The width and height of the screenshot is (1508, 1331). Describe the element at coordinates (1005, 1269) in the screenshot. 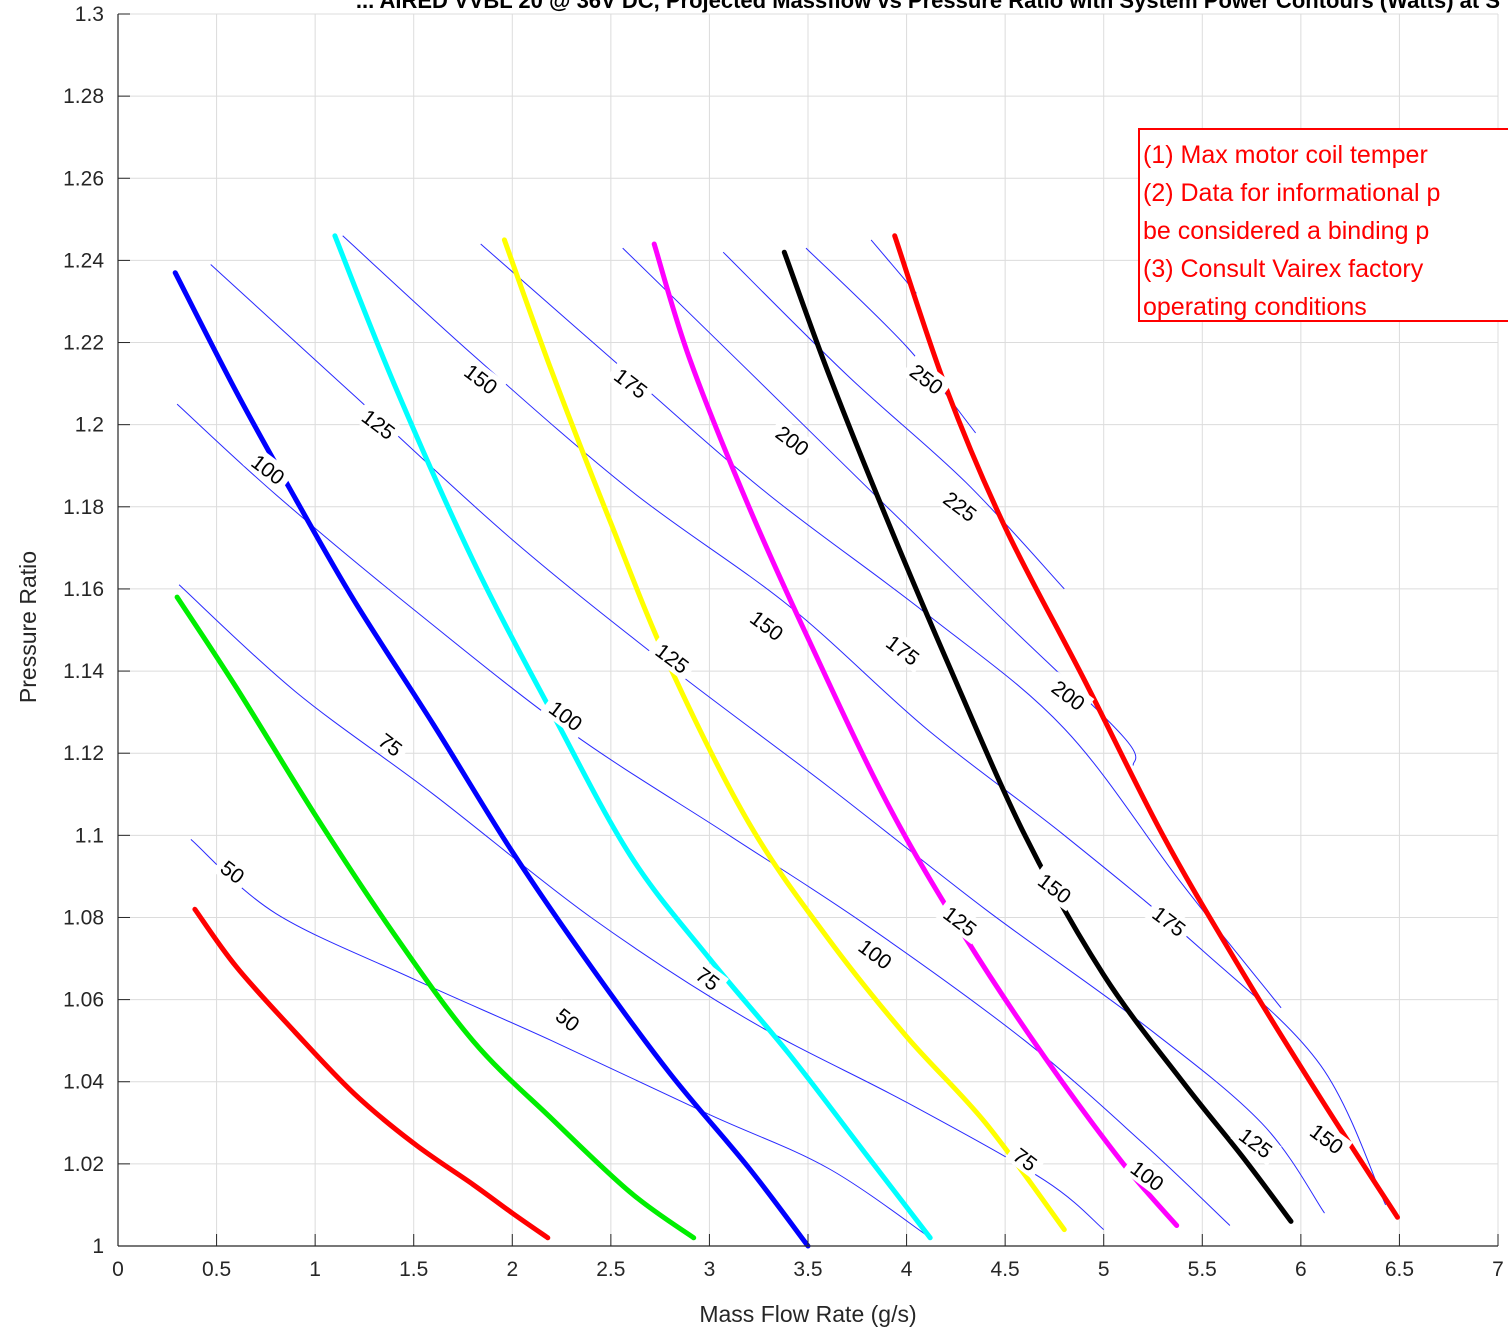

I see `x-tick-label: 4.5` at that location.